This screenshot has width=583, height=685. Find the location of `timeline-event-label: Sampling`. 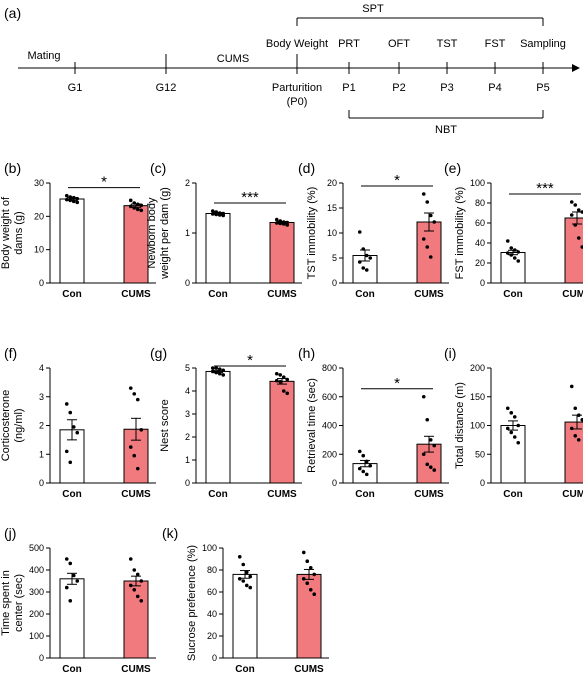

timeline-event-label: Sampling is located at coordinates (543, 44).